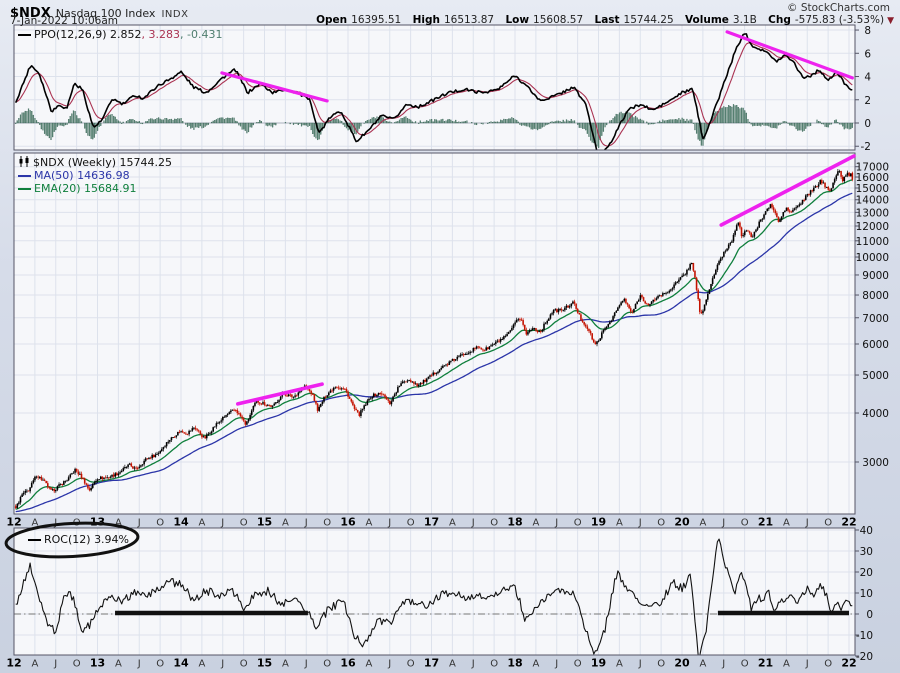 The height and width of the screenshot is (673, 900). I want to click on y-axis-label: 13000, so click(872, 213).